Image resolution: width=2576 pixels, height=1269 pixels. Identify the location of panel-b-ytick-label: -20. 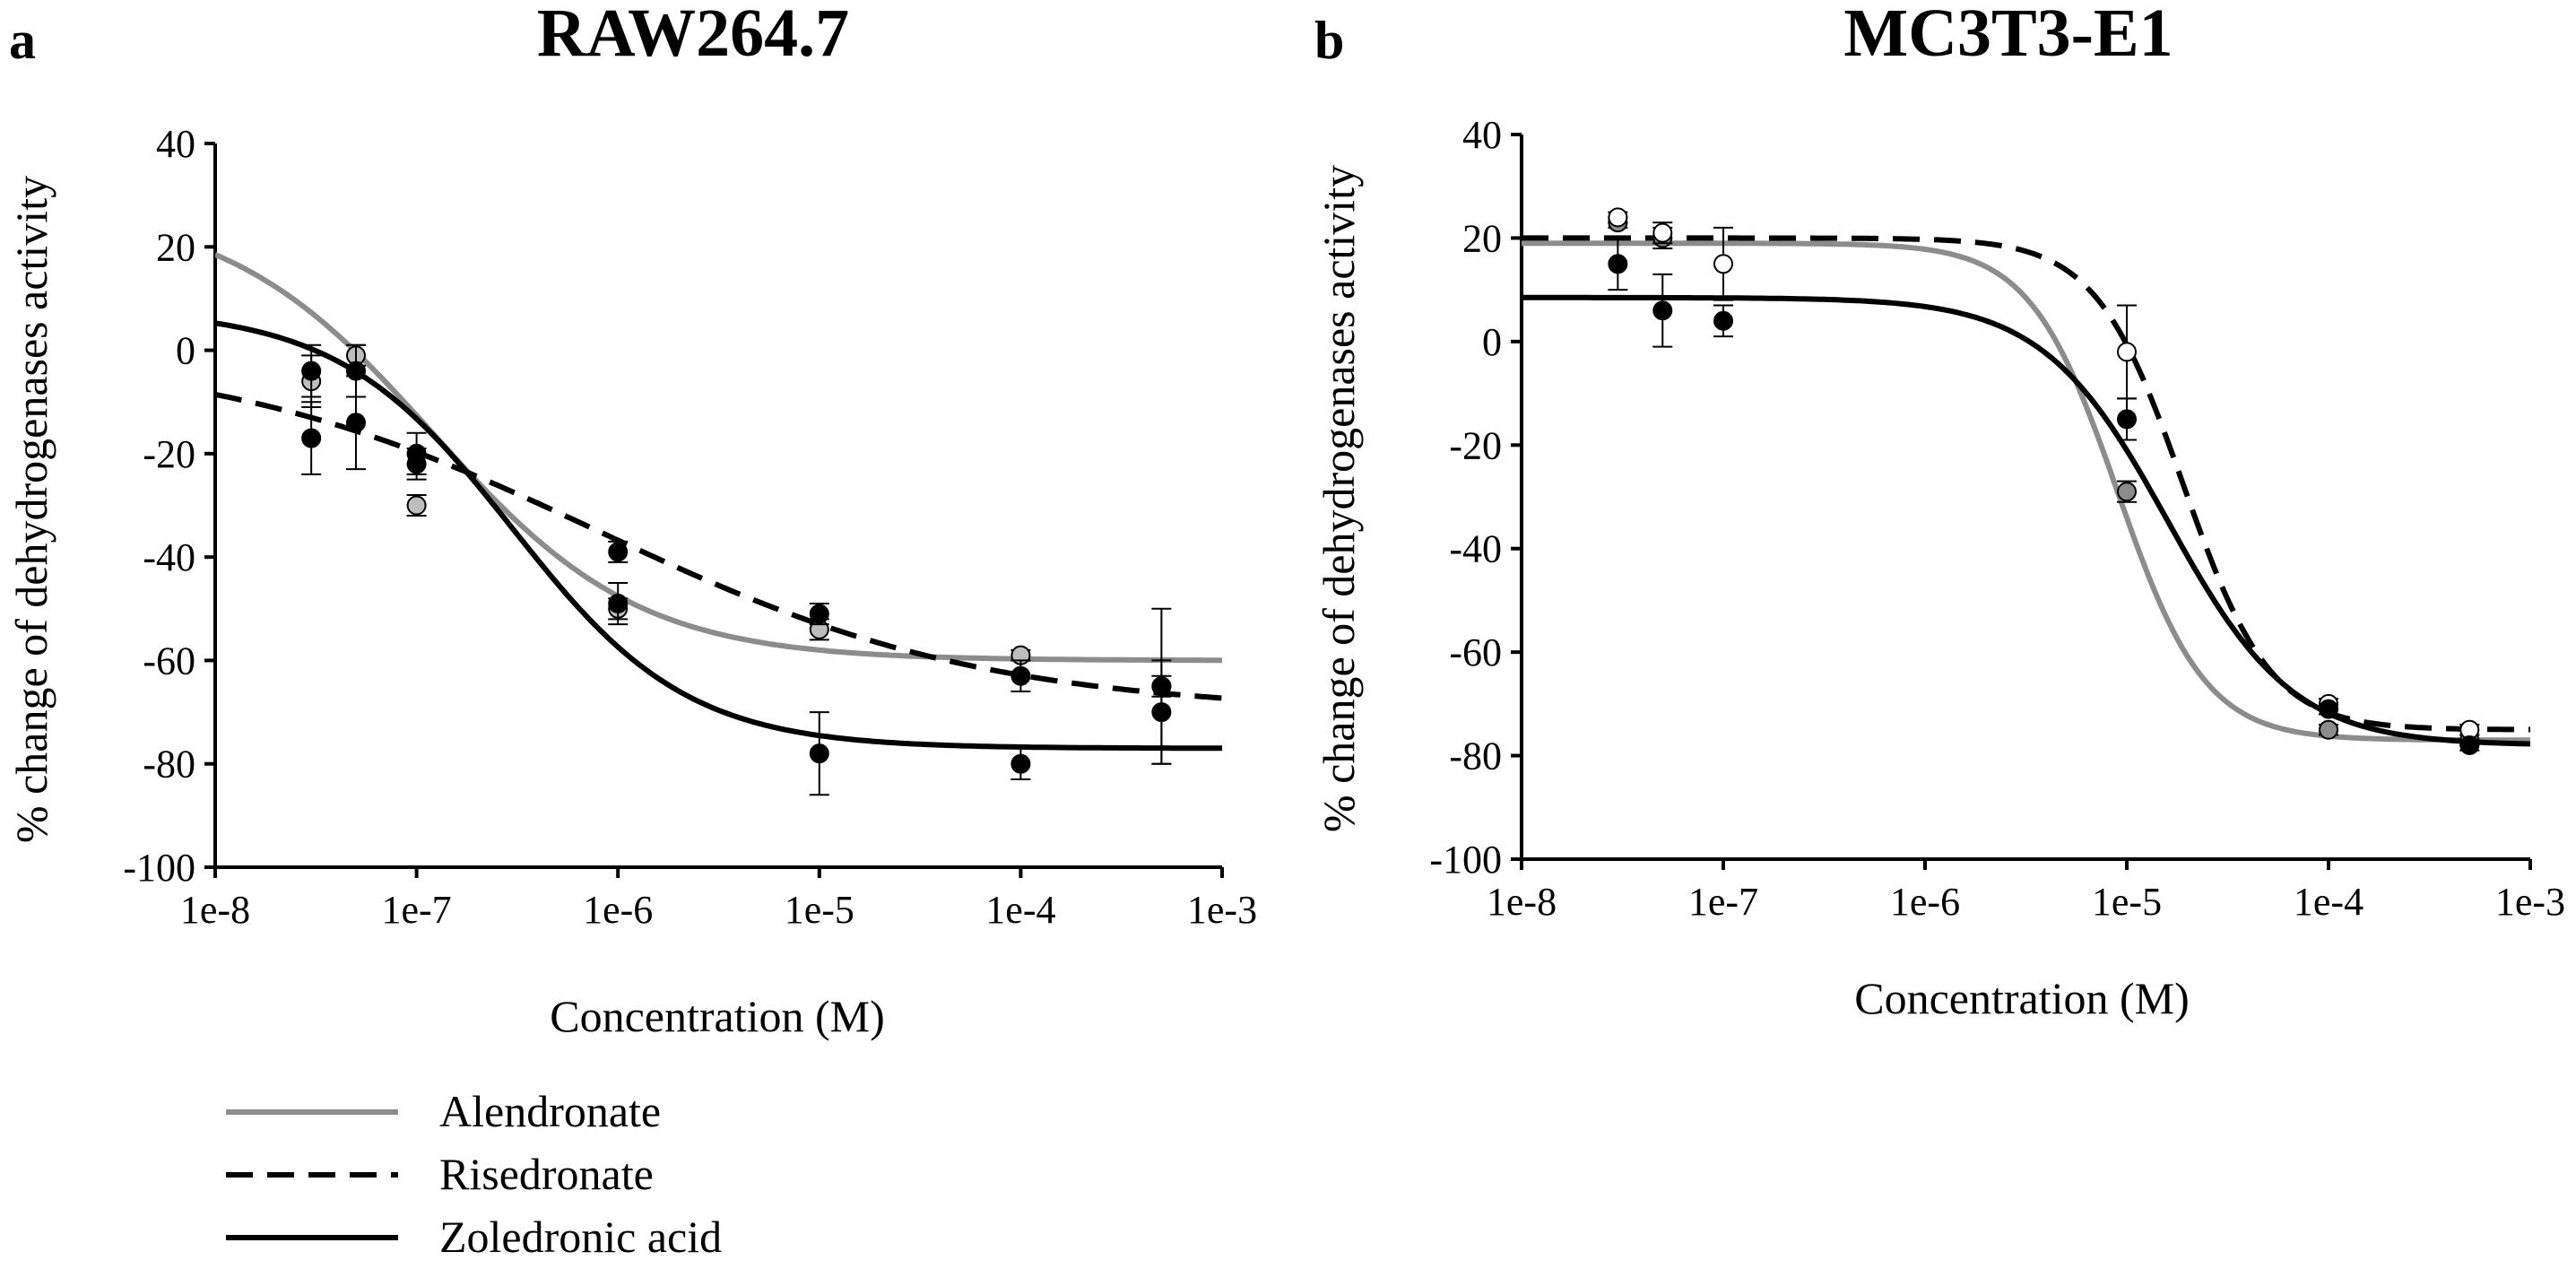
(1475, 445).